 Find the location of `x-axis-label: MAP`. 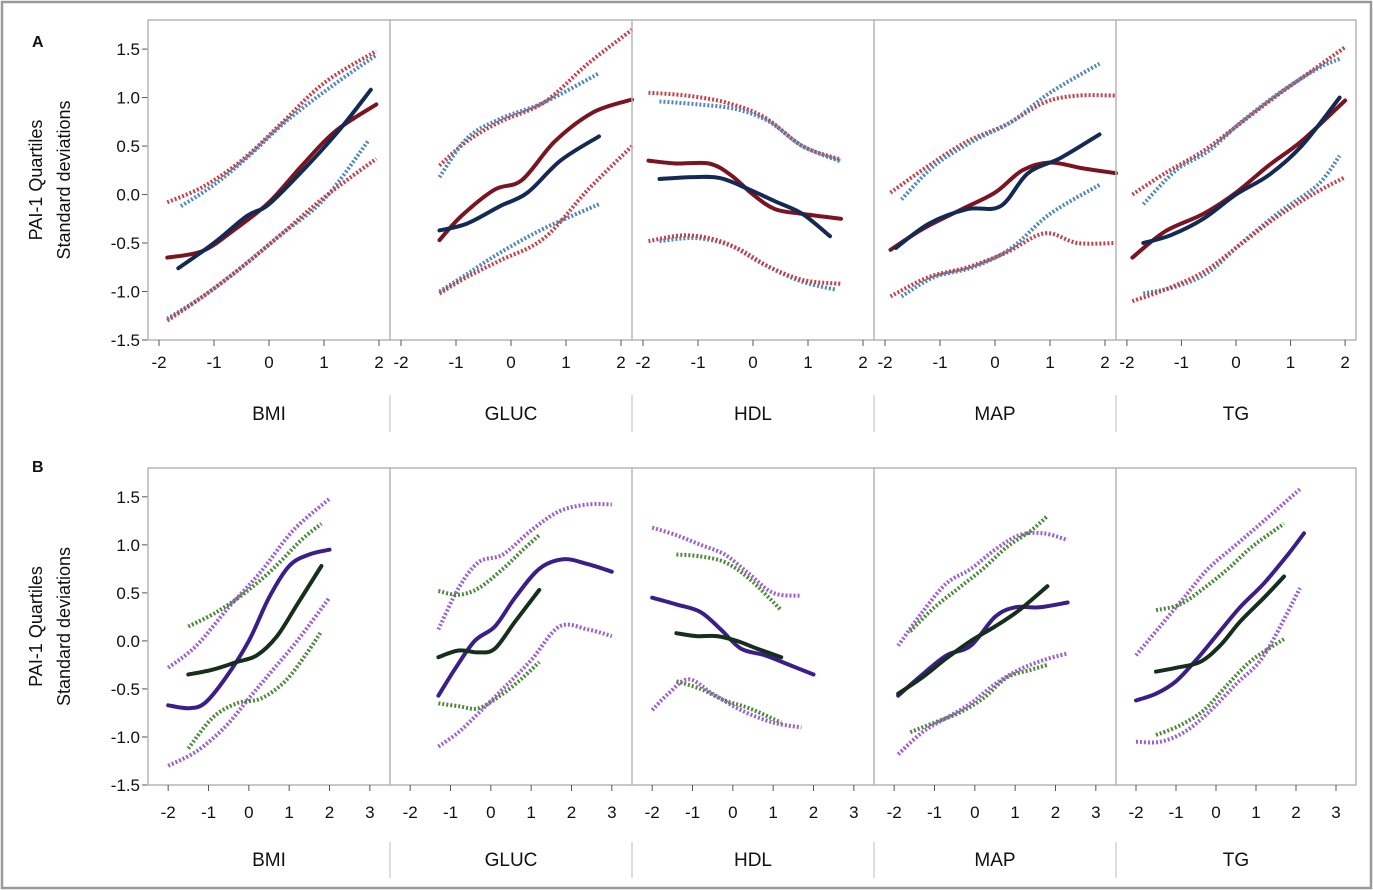

x-axis-label: MAP is located at coordinates (994, 414).